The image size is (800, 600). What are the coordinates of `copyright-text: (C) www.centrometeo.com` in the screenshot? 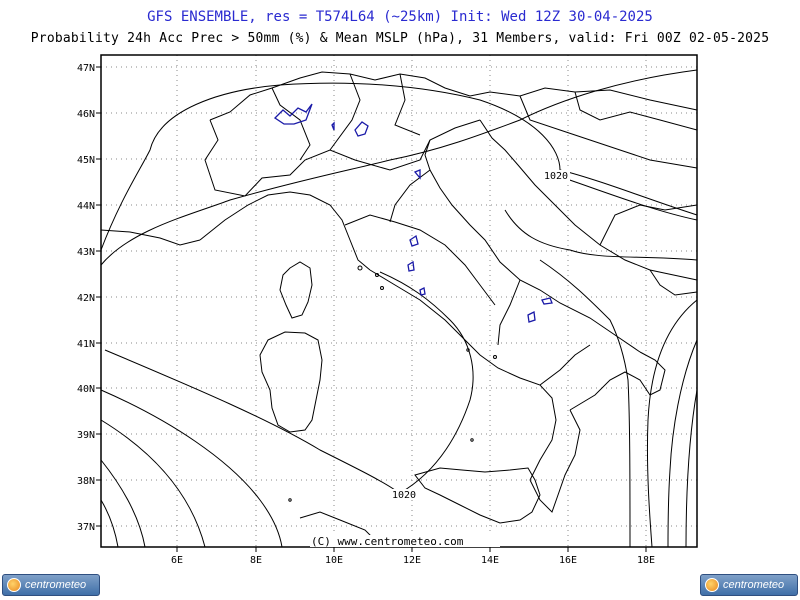 It's located at (387, 541).